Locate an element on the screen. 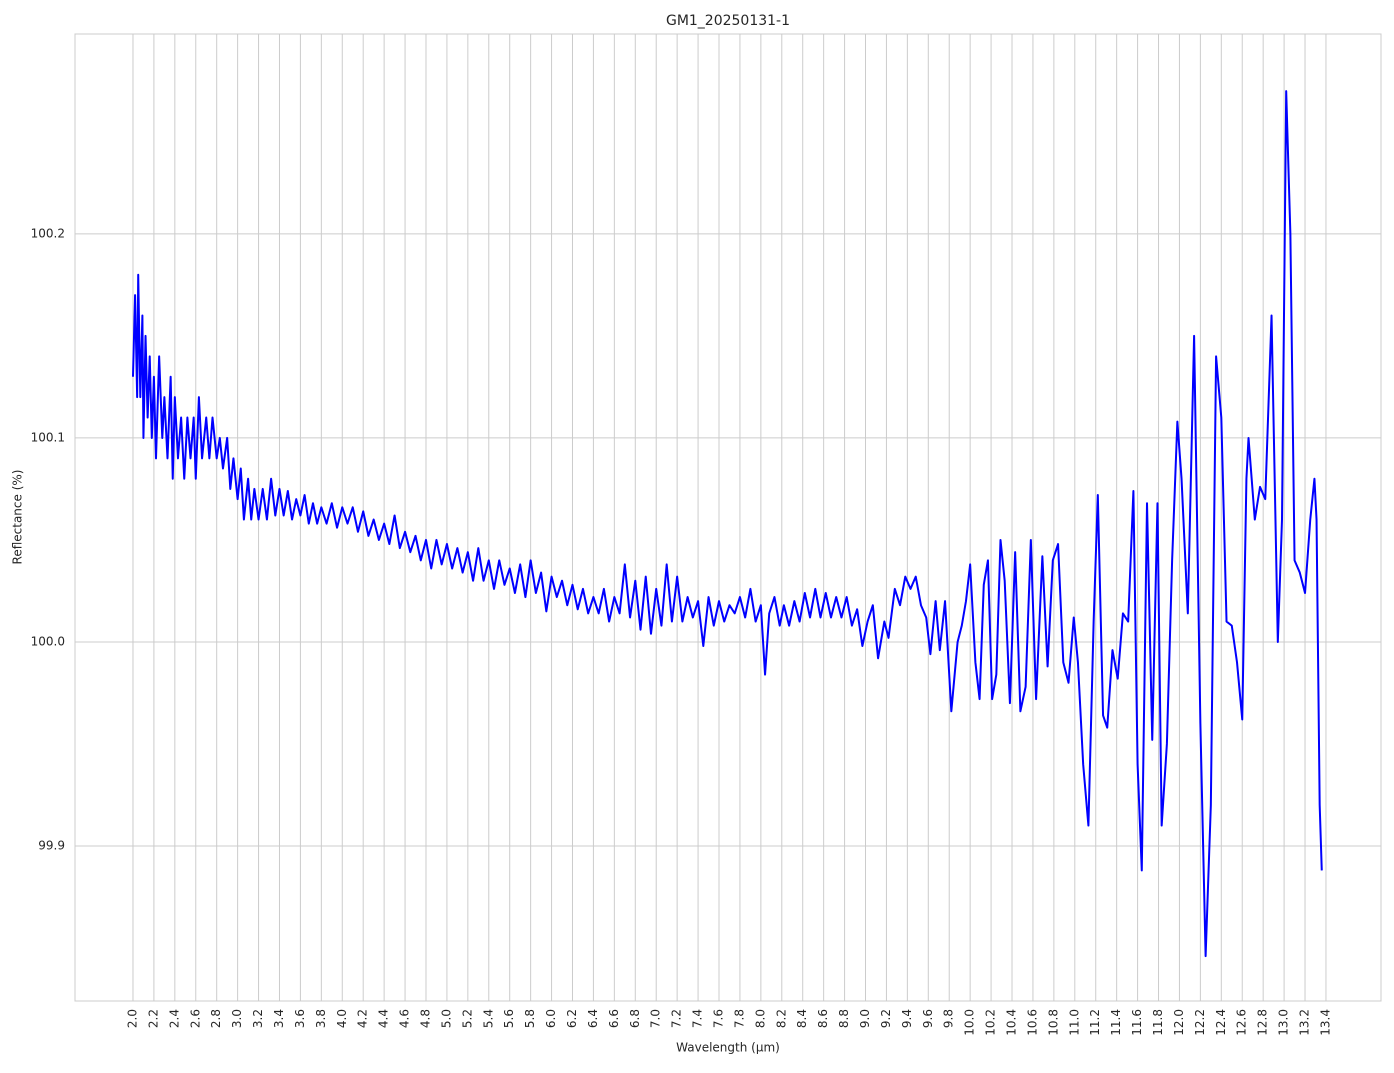 The height and width of the screenshot is (1073, 1394). y-tick-label: 99.9 is located at coordinates (51, 845).